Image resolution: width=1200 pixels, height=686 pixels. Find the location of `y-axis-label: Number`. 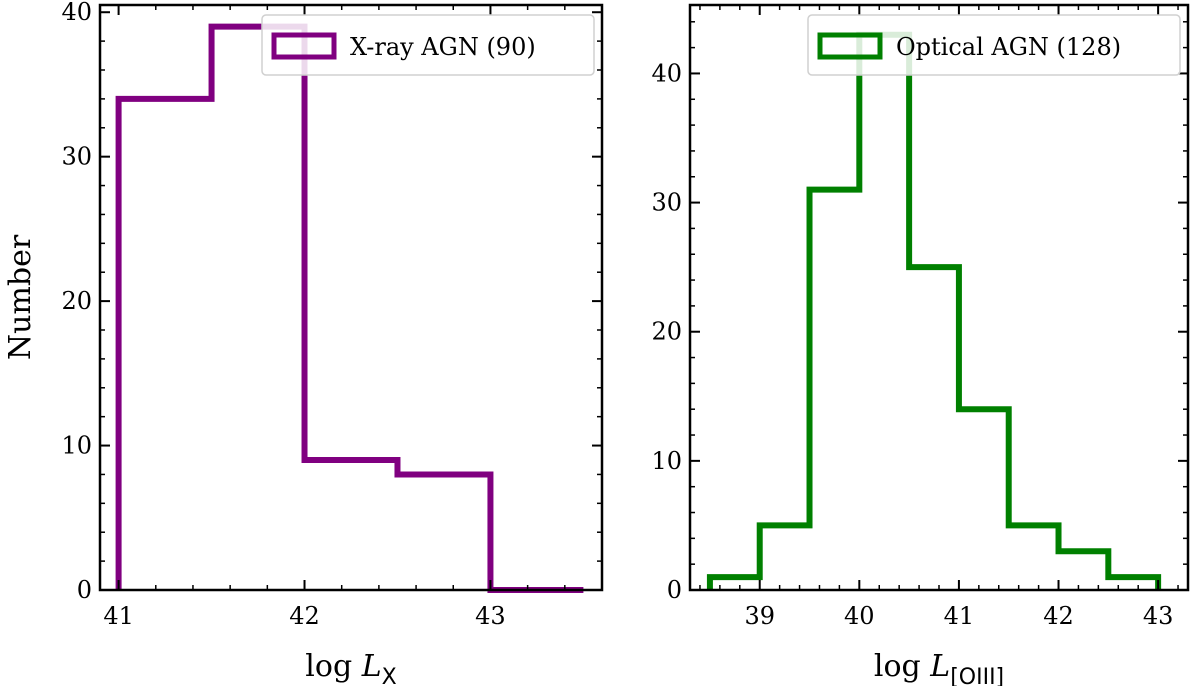

y-axis-label: Number is located at coordinates (20, 297).